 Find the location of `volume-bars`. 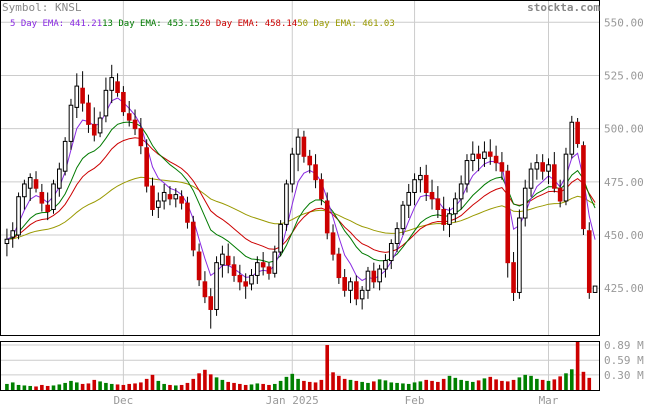

volume-bars is located at coordinates (298, 366).